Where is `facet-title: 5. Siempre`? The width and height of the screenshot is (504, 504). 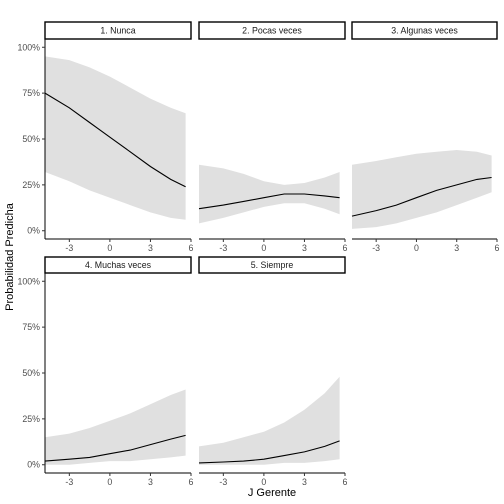 facet-title: 5. Siempre is located at coordinates (272, 265).